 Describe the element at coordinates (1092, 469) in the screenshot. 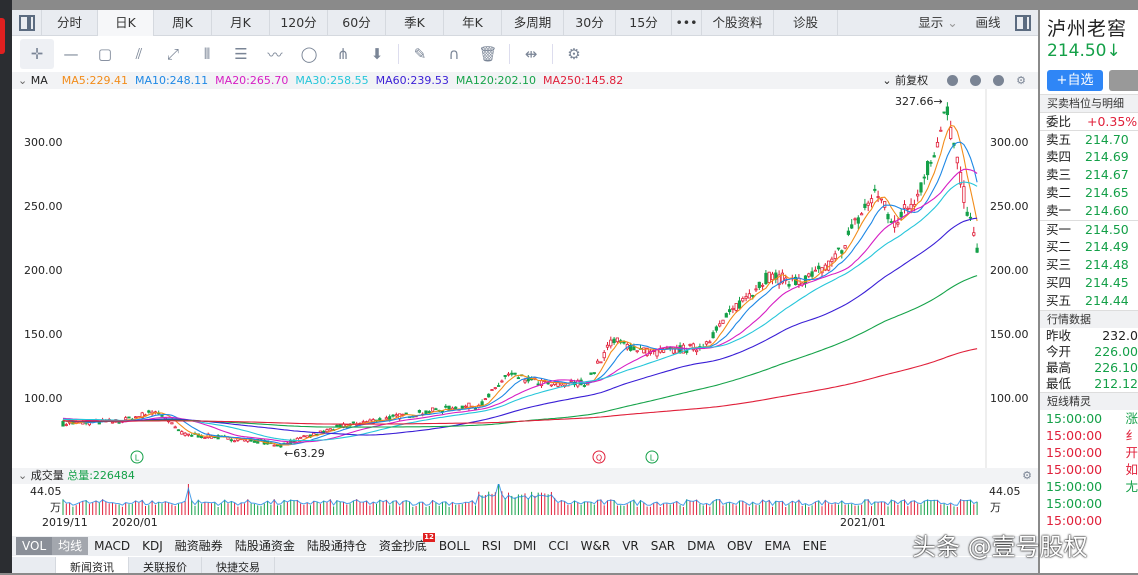

I see `sprite-row: 15:00:00 如` at that location.